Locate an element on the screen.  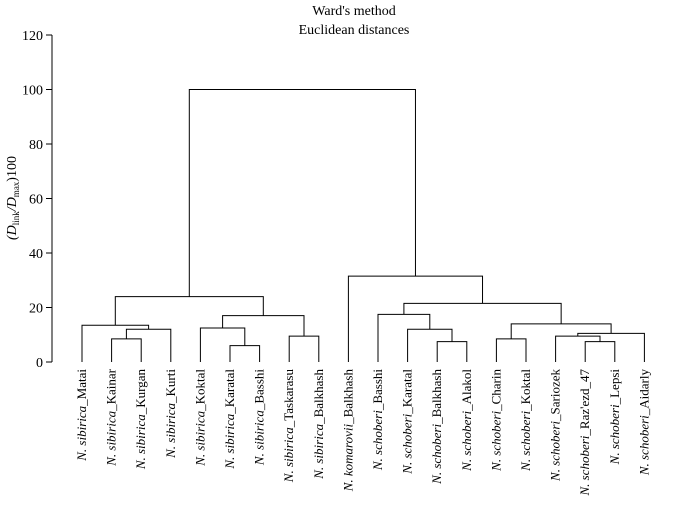
y-axis-label-sub2: max is located at coordinates (16, 189).